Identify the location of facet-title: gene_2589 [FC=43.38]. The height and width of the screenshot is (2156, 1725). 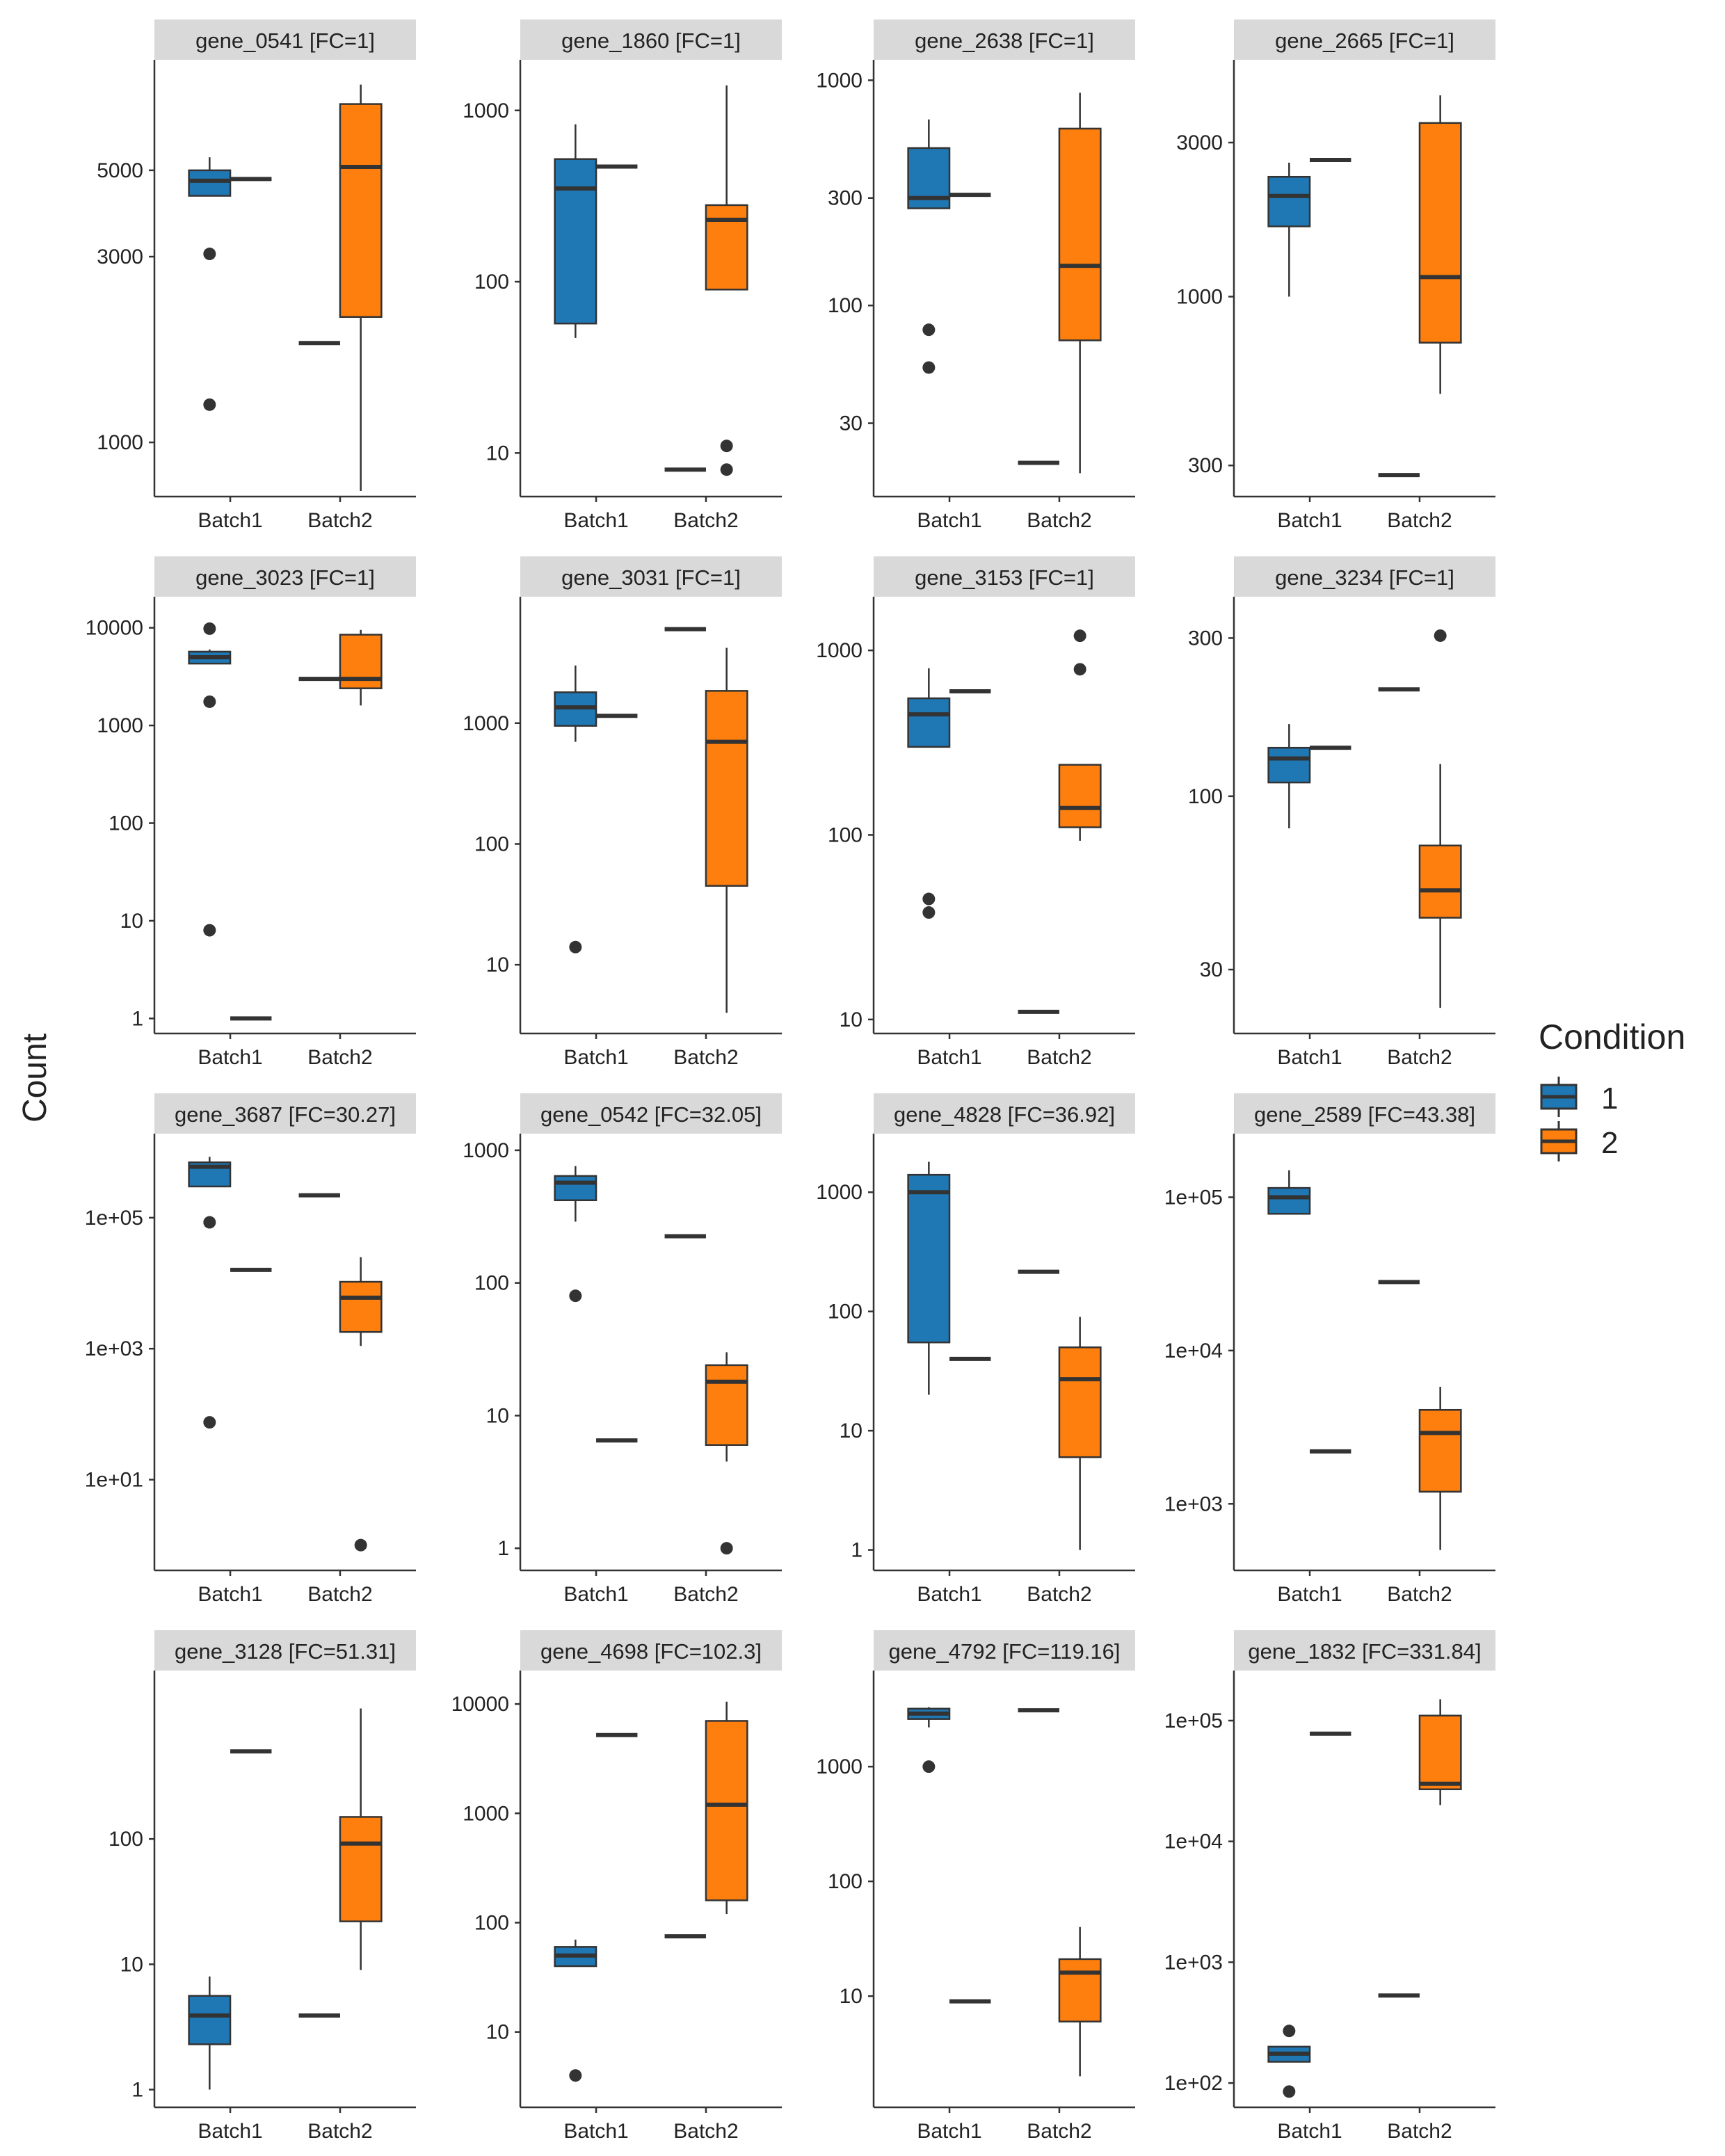
(1364, 1114).